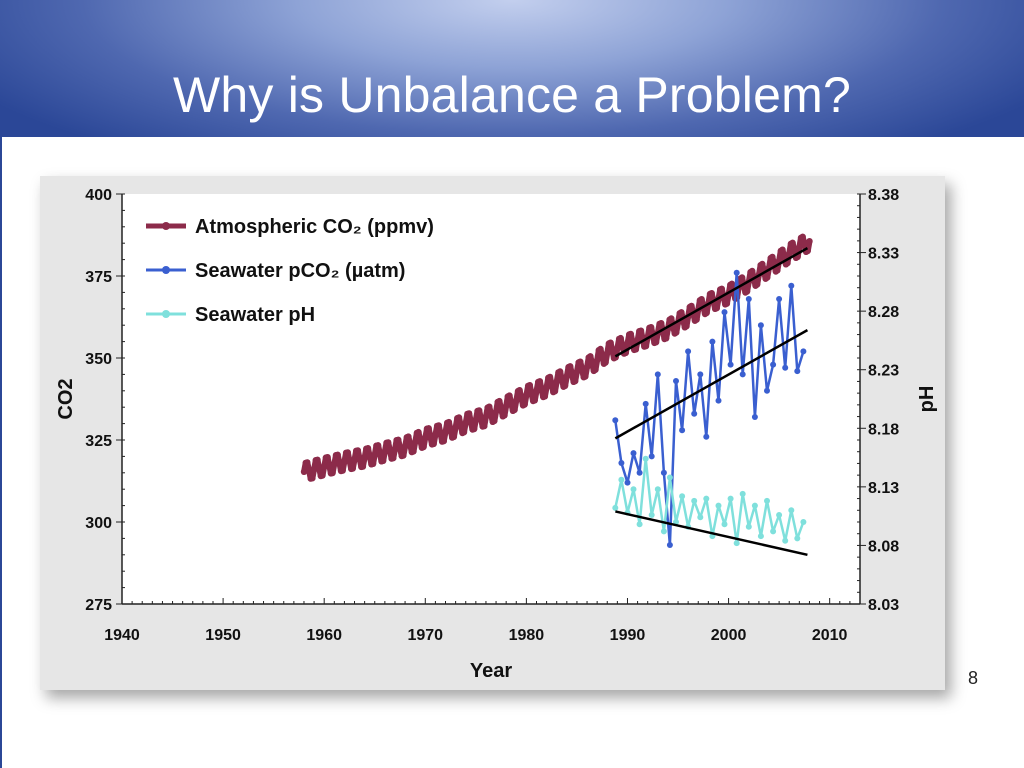 The image size is (1024, 768). I want to click on series-seawater-pco2-line, so click(709, 409).